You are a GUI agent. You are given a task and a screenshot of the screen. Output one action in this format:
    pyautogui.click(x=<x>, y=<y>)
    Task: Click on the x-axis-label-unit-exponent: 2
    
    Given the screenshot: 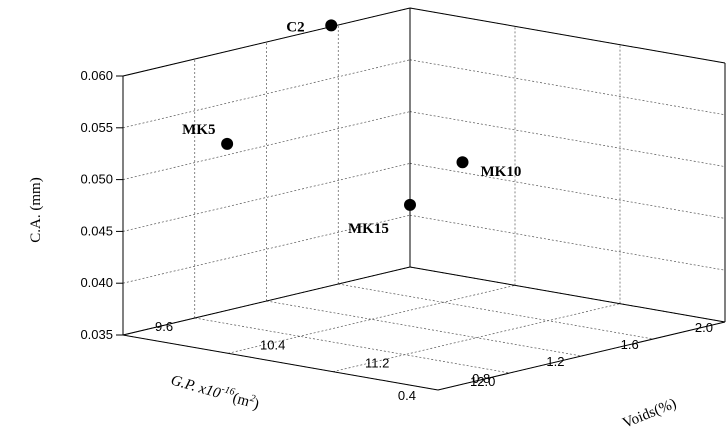 What is the action you would take?
    pyautogui.click(x=253, y=399)
    